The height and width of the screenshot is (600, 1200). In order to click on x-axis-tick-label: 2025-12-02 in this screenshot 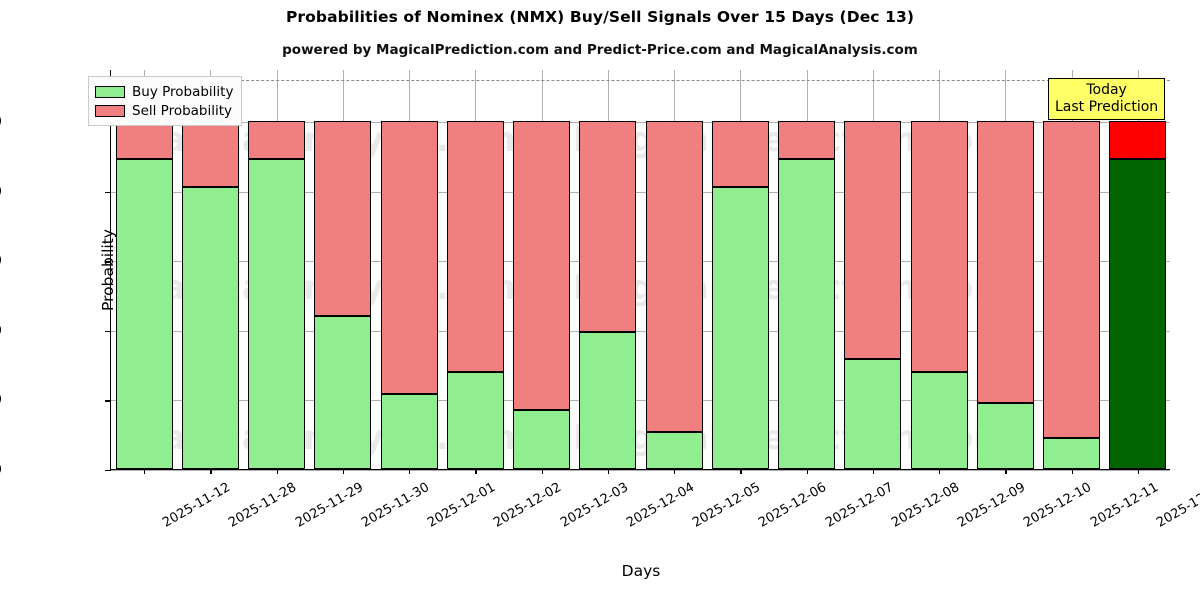, I will do `click(528, 505)`.